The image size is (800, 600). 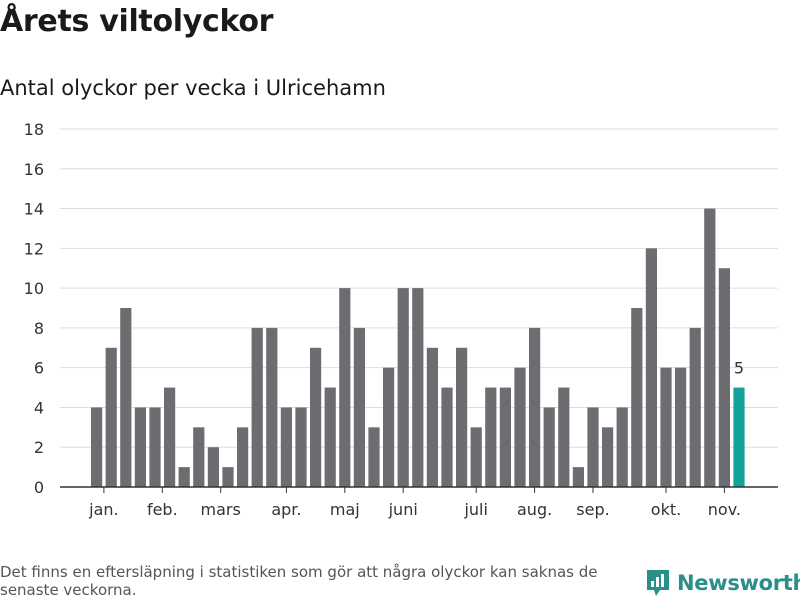 I want to click on x-tick-label: apr., so click(x=286, y=509).